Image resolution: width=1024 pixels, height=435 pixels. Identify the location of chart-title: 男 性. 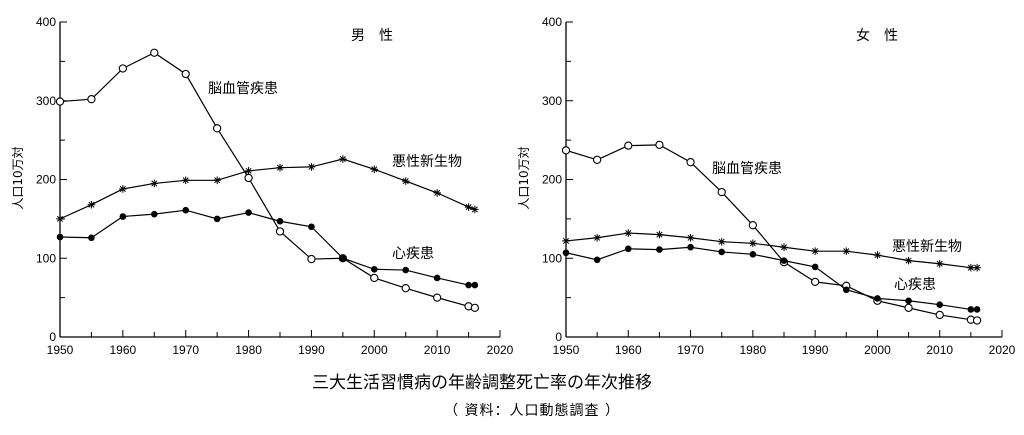
(372, 36).